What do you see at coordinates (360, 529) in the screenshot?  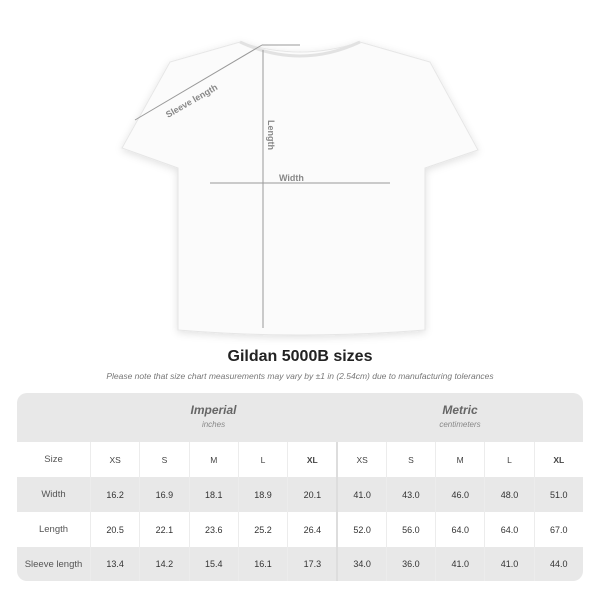 I see `value-cell: 52.0` at bounding box center [360, 529].